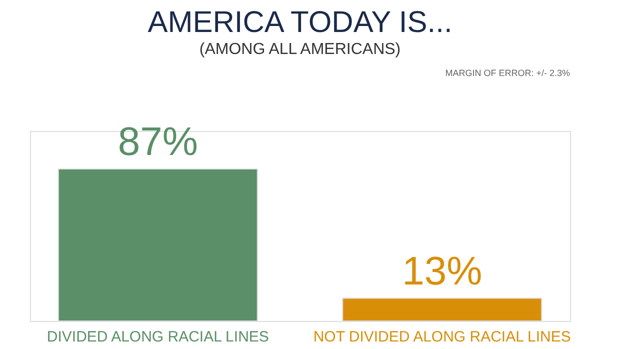  I want to click on text: MARGIN OF ERROR: +/- 2.3%, so click(507, 73).